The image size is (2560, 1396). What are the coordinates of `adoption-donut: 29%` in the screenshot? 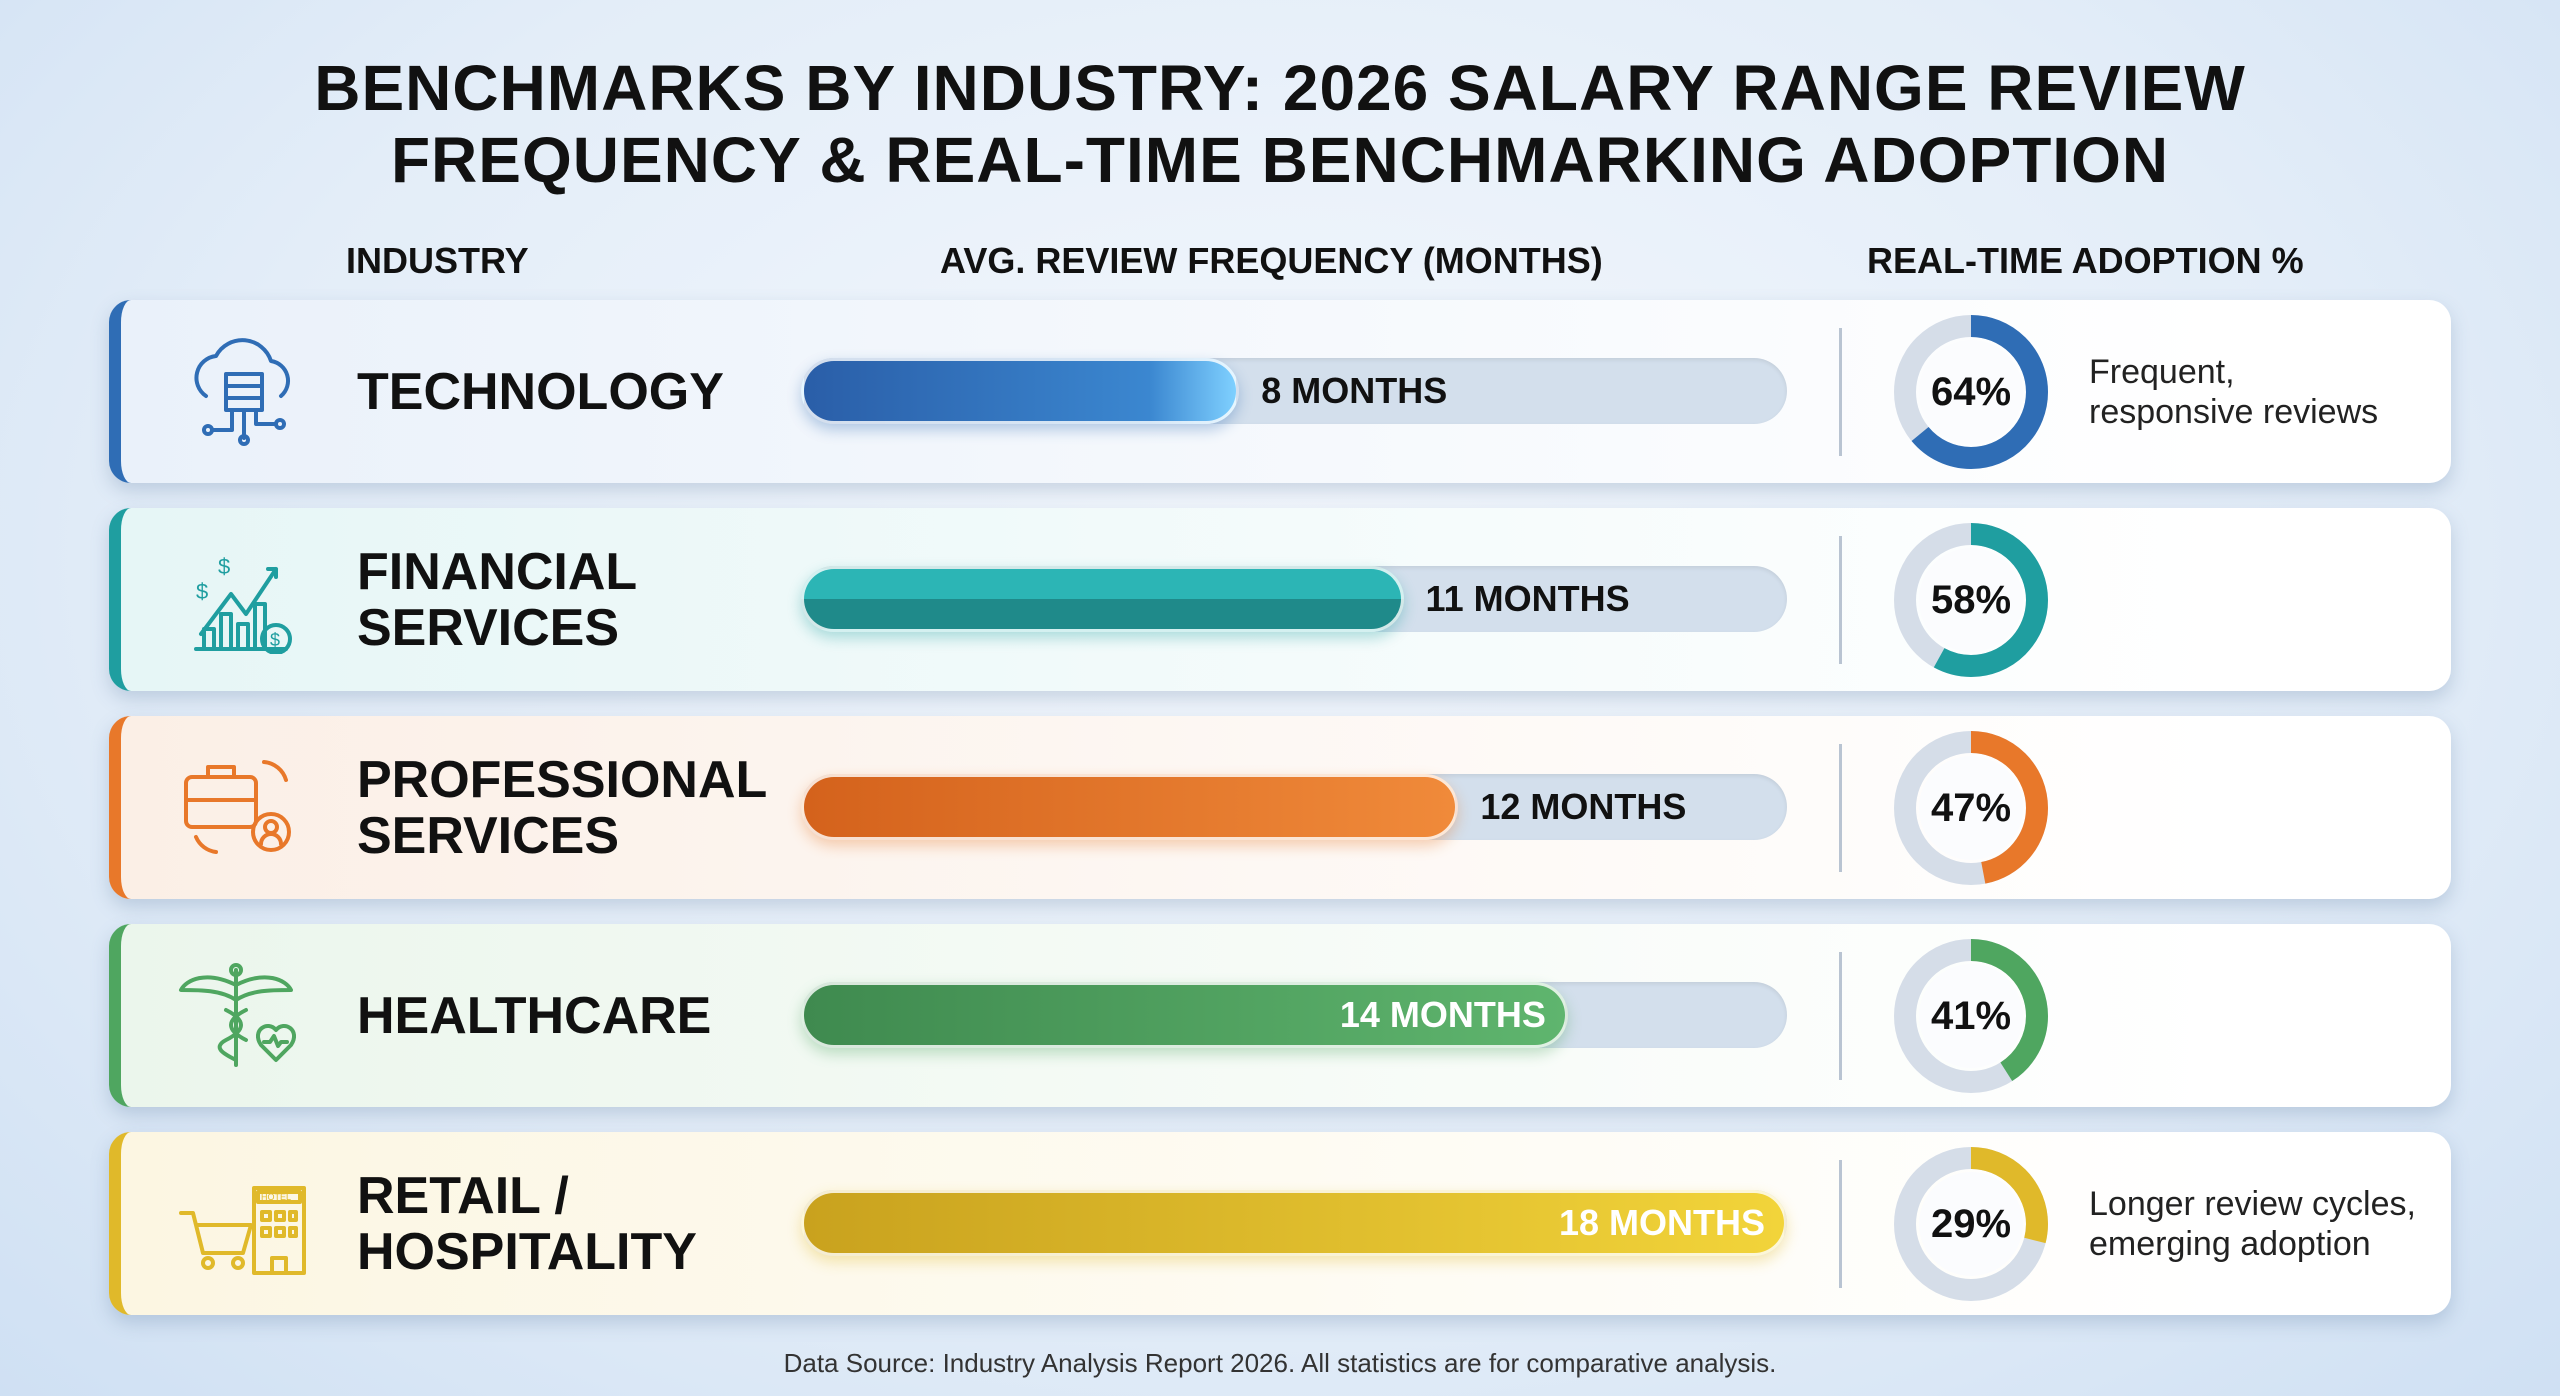 It's located at (1971, 1224).